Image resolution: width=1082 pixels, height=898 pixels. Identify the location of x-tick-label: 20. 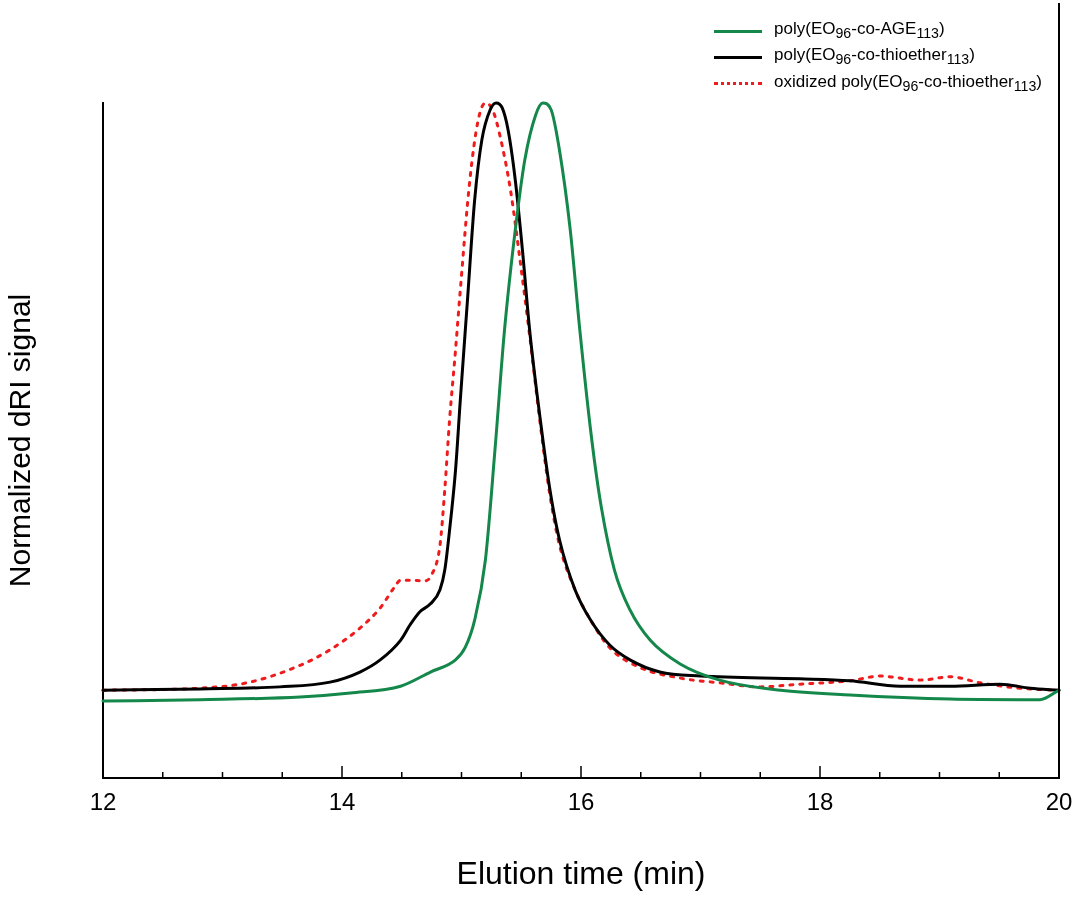
(1059, 802).